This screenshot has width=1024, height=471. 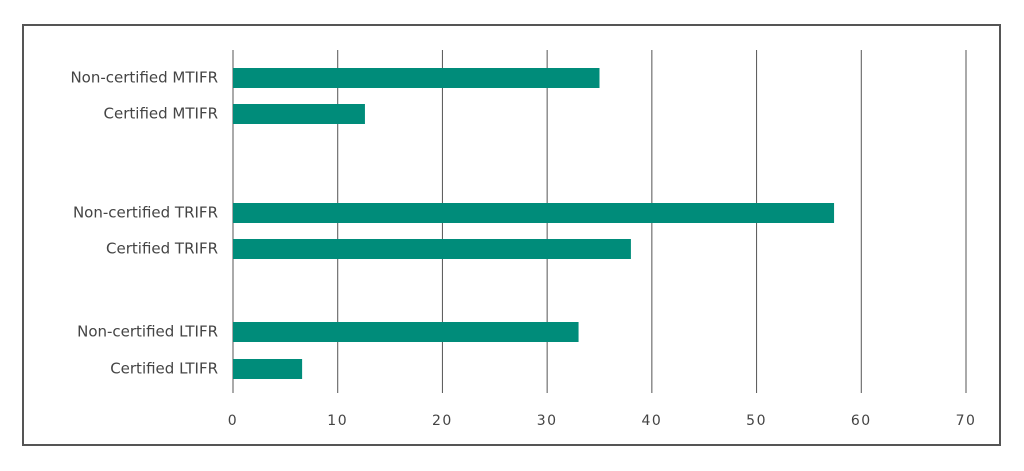 I want to click on y-tick-label: Certified LTIFR, so click(x=164, y=369).